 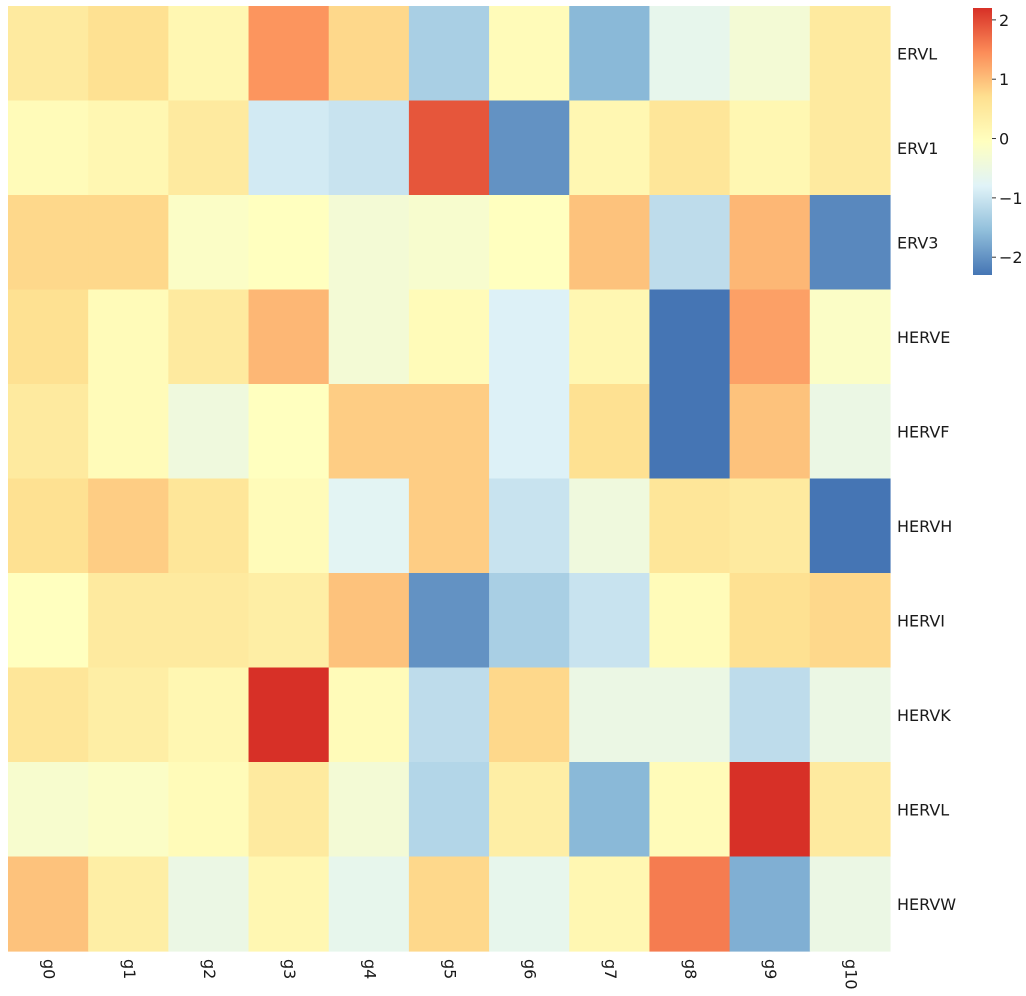 What do you see at coordinates (289, 432) in the screenshot?
I see `heatmap-cell-HERVF-g3` at bounding box center [289, 432].